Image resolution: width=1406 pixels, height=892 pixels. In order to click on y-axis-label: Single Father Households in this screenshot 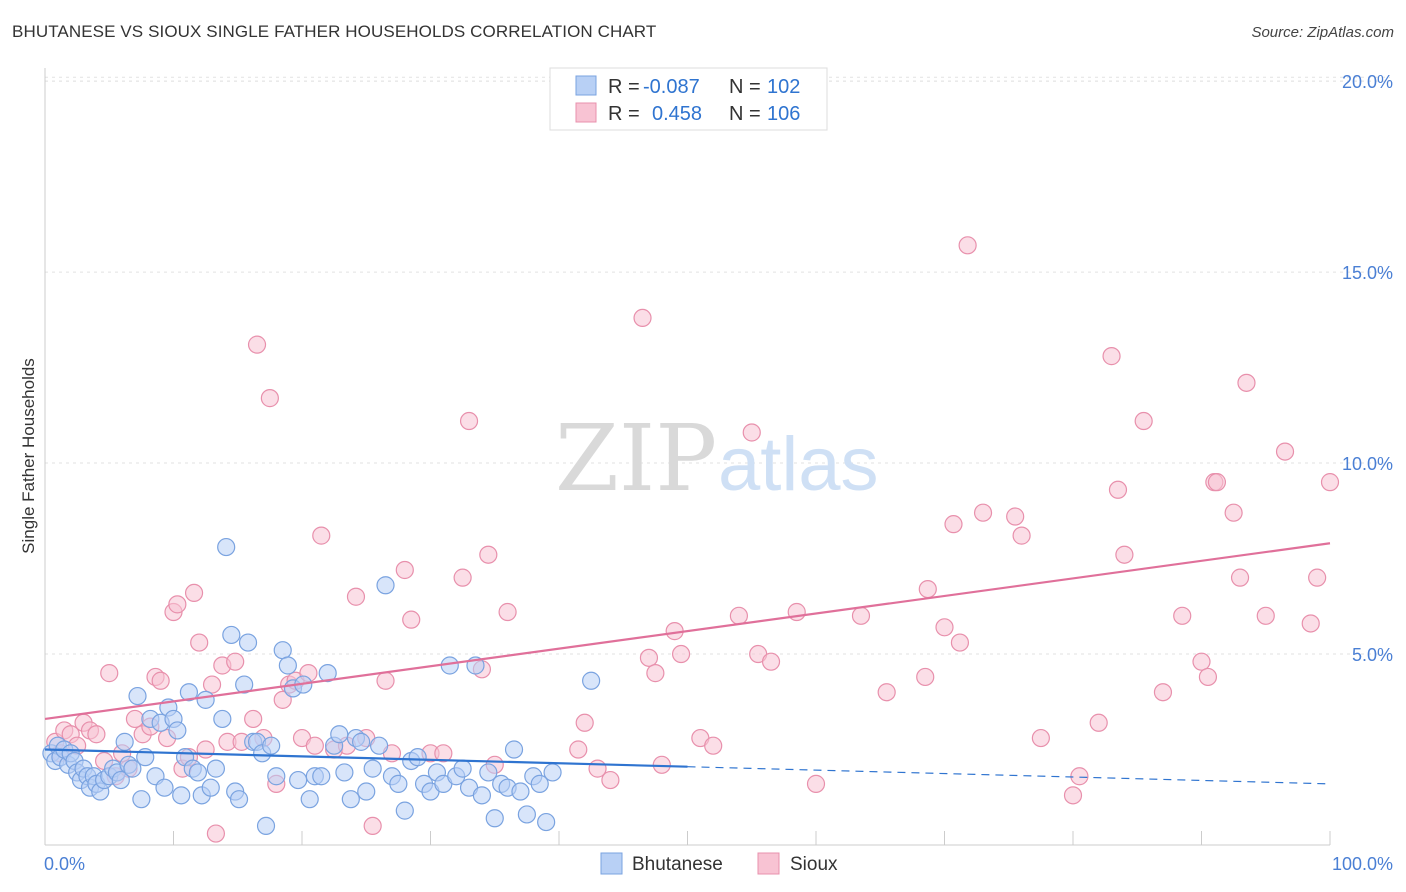, I will do `click(28, 456)`.